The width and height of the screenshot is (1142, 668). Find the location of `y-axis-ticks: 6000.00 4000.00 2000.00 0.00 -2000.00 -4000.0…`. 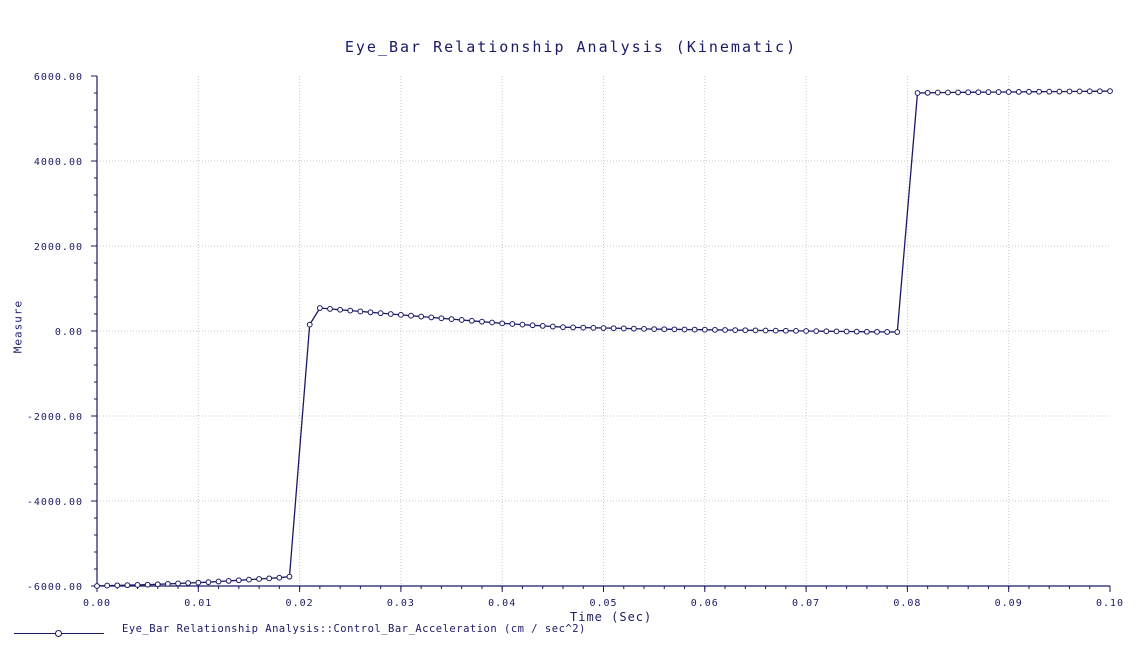

y-axis-ticks: 6000.00 4000.00 2000.00 0.00 -2000.00 -4000.0… is located at coordinates (62, 332).